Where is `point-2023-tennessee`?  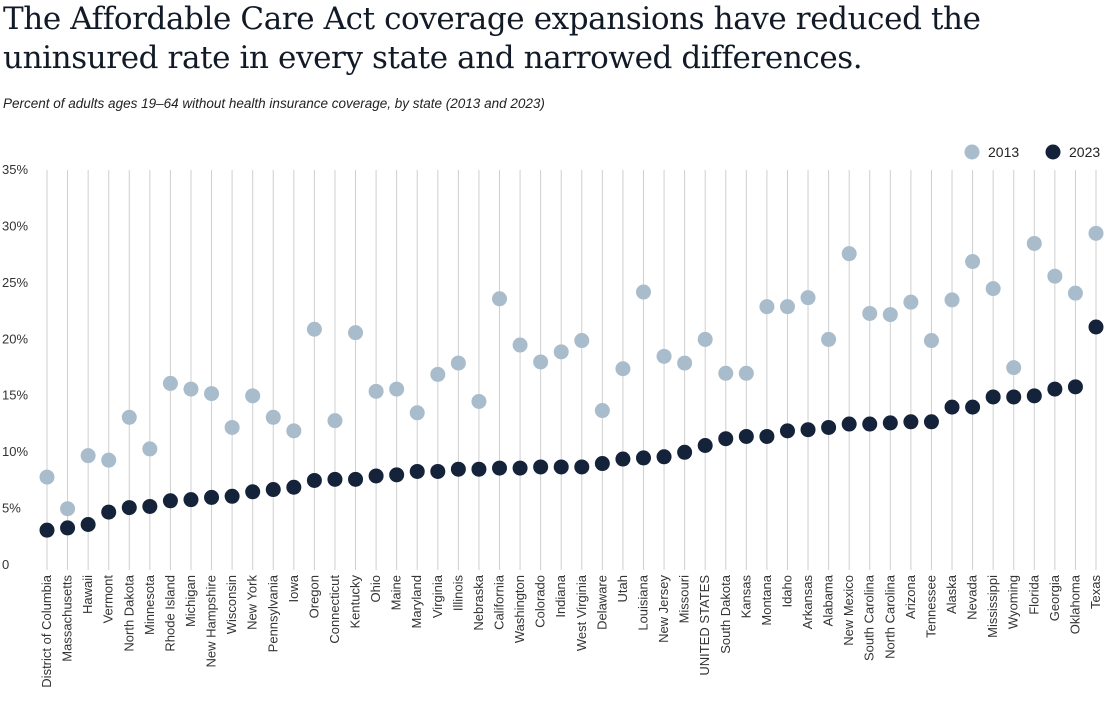 point-2023-tennessee is located at coordinates (931, 422).